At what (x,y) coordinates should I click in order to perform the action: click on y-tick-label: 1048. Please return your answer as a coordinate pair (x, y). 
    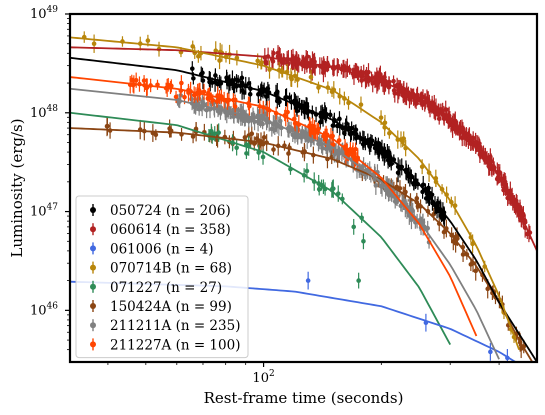
    Looking at the image, I should click on (44, 112).